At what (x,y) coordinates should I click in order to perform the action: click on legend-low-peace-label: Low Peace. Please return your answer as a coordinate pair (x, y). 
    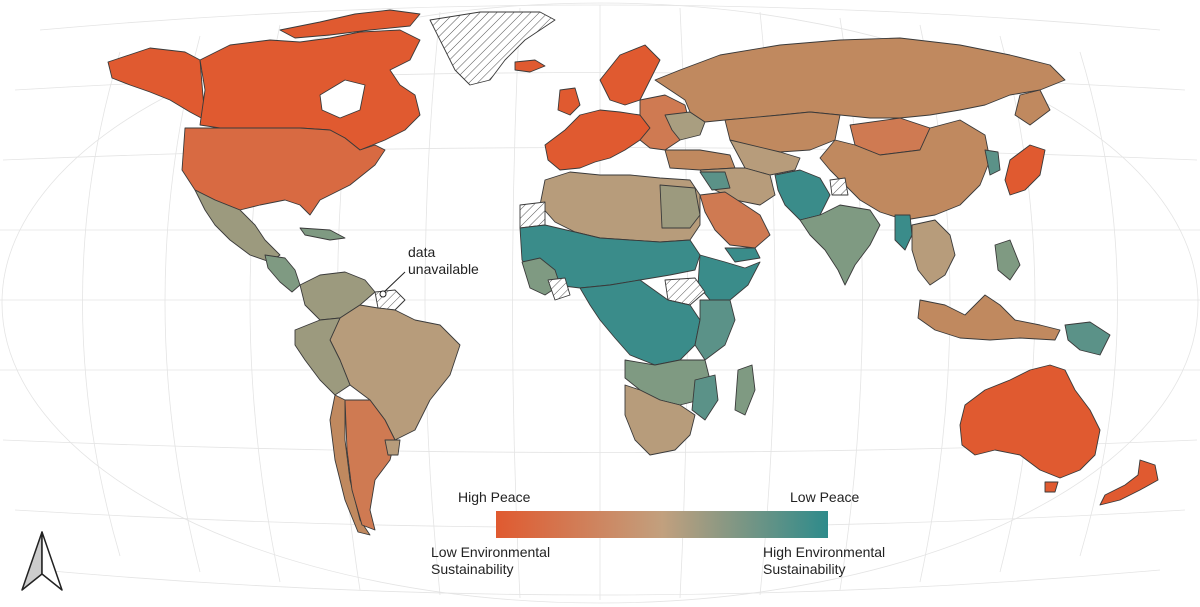
    Looking at the image, I should click on (825, 497).